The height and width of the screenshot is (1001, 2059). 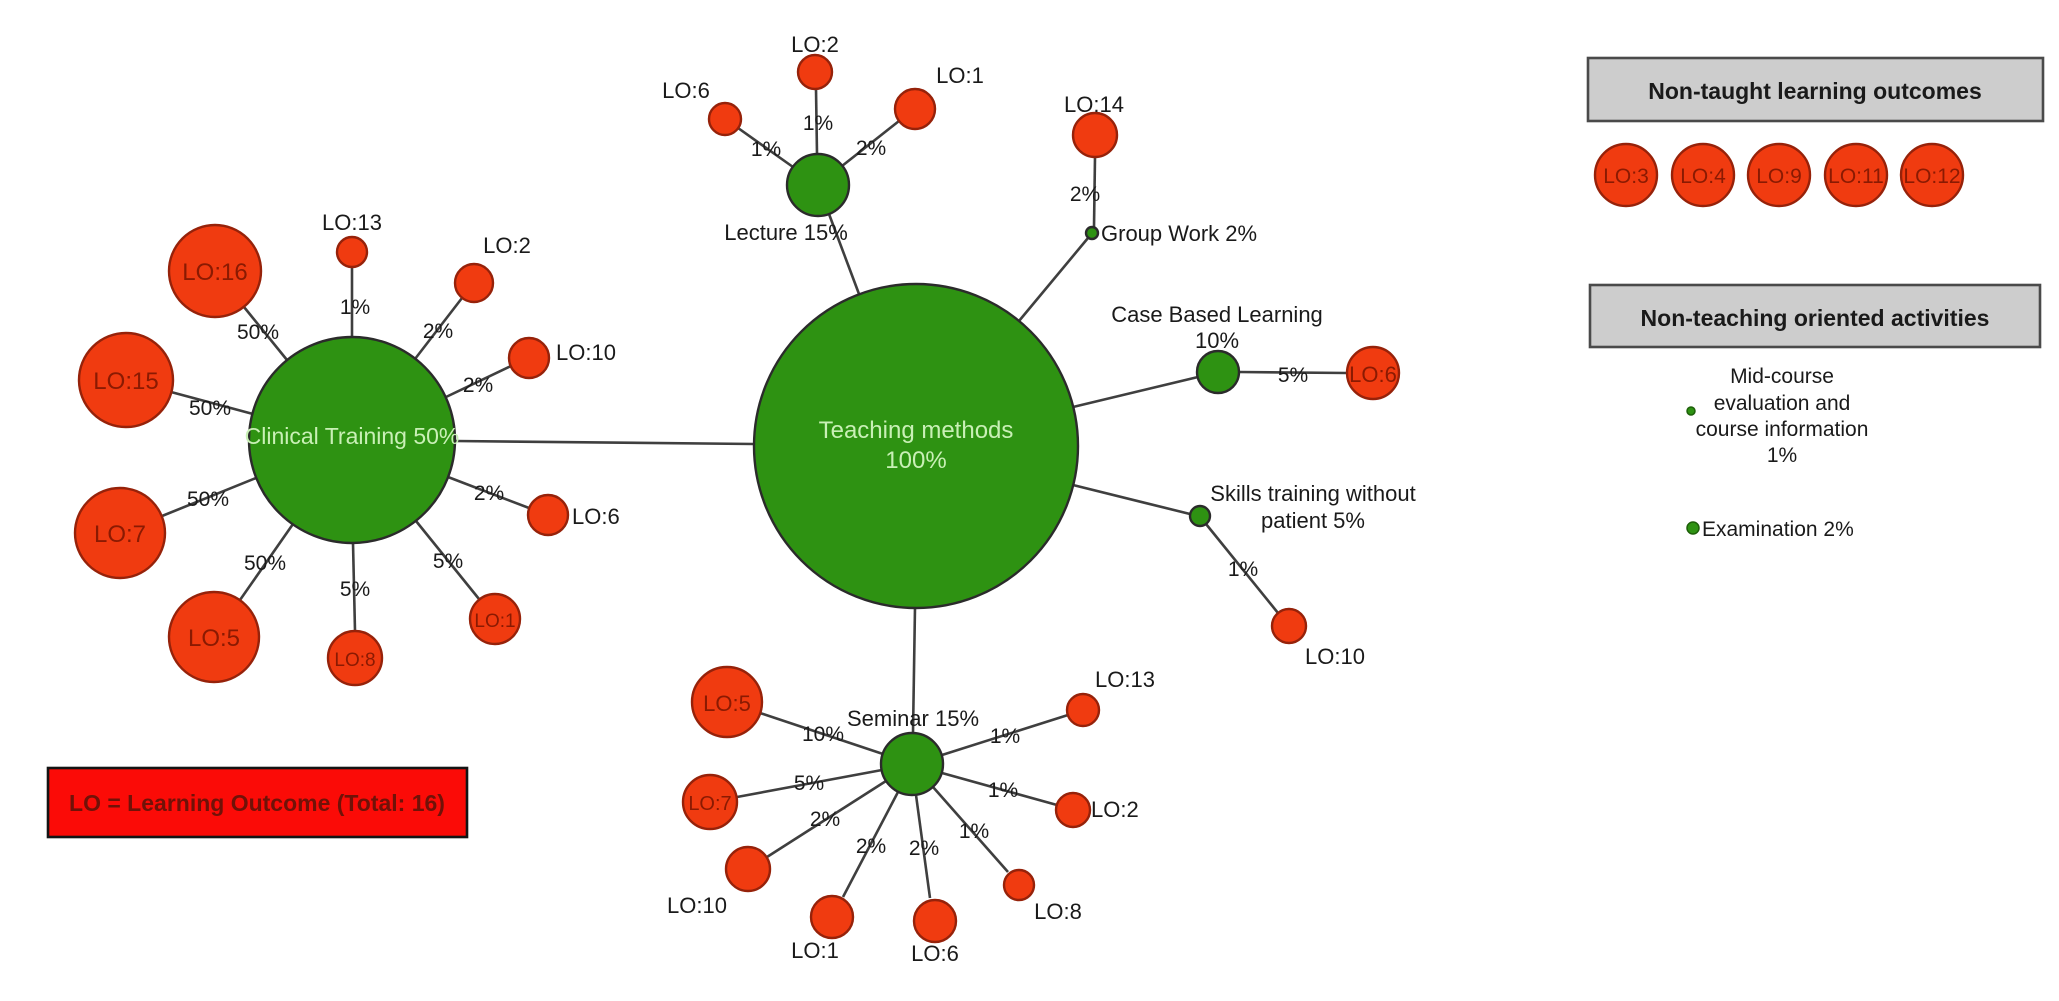 I want to click on mid-course-line3: course information, so click(x=1782, y=429).